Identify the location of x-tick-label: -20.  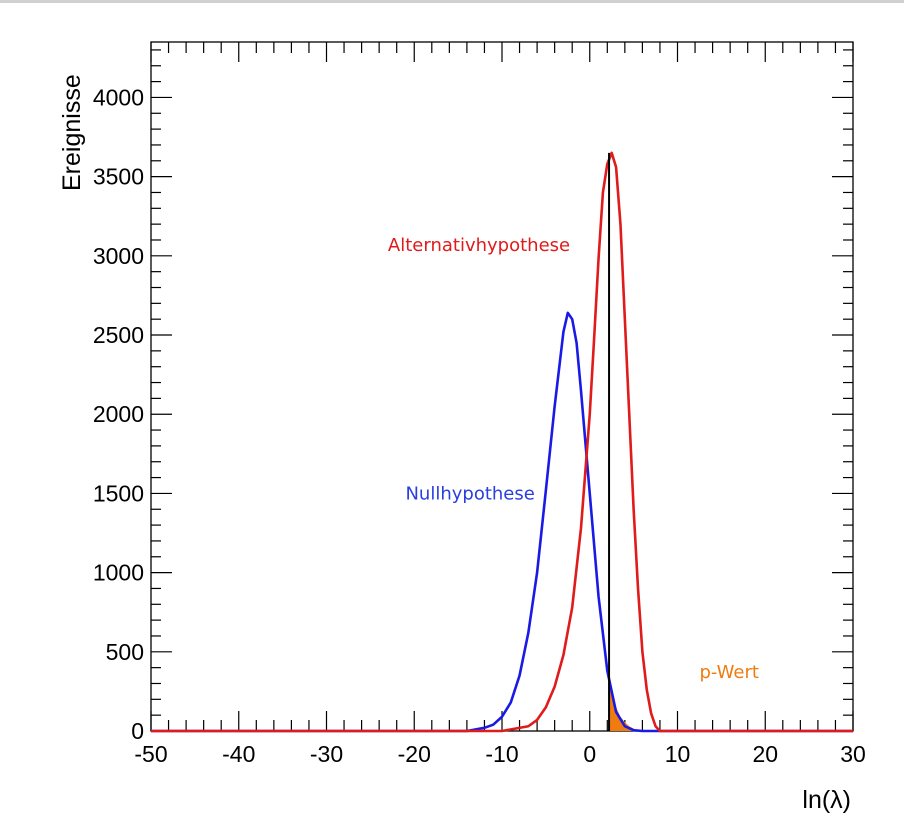
(414, 754).